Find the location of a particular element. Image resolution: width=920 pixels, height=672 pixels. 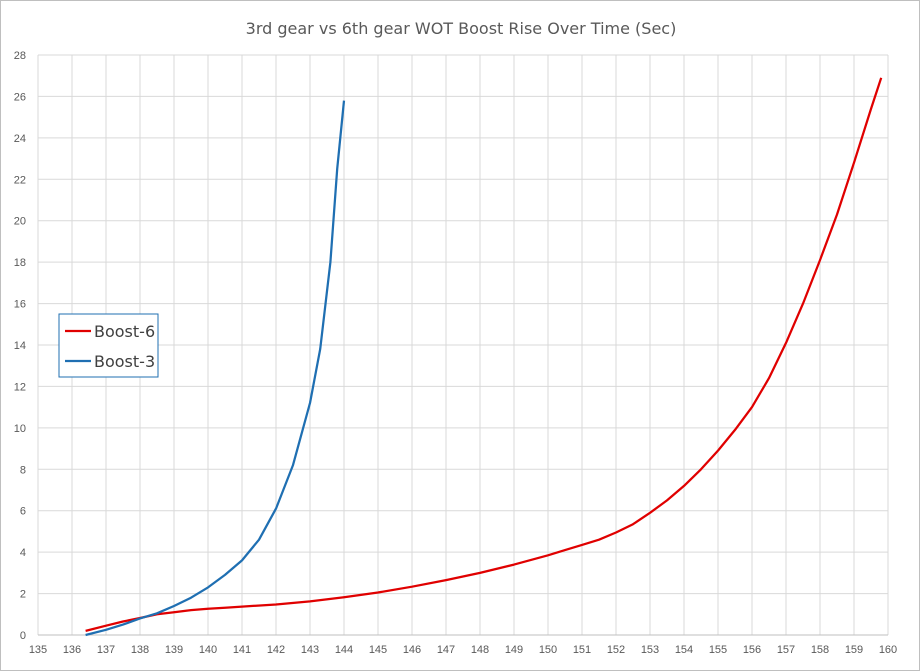

y-tick-label: 12 is located at coordinates (20, 387).